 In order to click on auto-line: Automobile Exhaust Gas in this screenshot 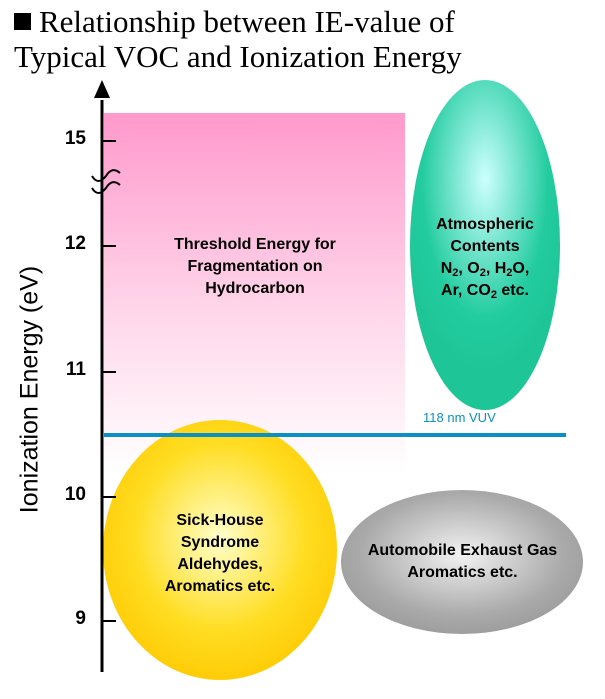, I will do `click(462, 550)`.